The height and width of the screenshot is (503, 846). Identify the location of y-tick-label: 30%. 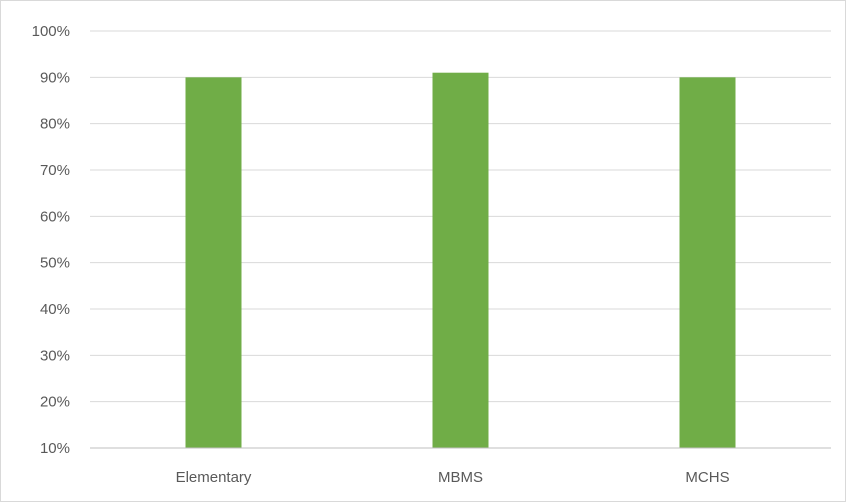
(55, 355).